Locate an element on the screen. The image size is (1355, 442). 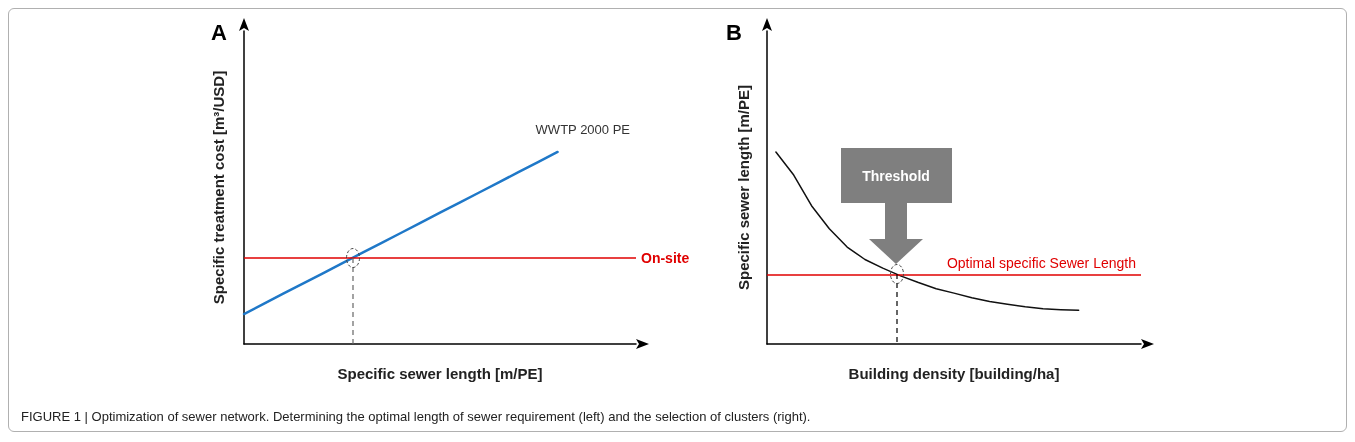
ref-line-label: Optimal specific Sewer Length is located at coordinates (1041, 262).